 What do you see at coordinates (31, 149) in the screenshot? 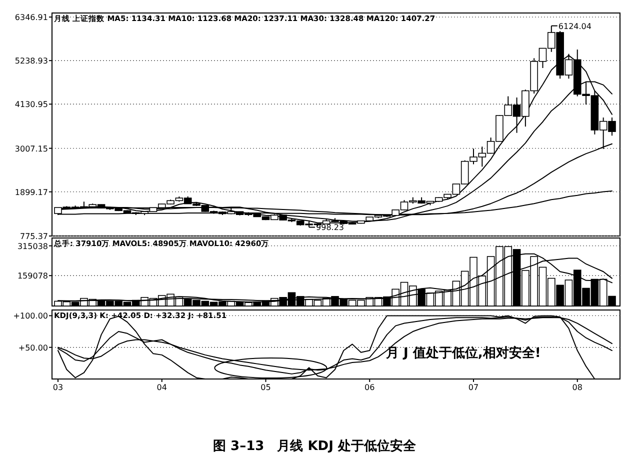
I see `y-tick-label: 3007.15` at bounding box center [31, 149].